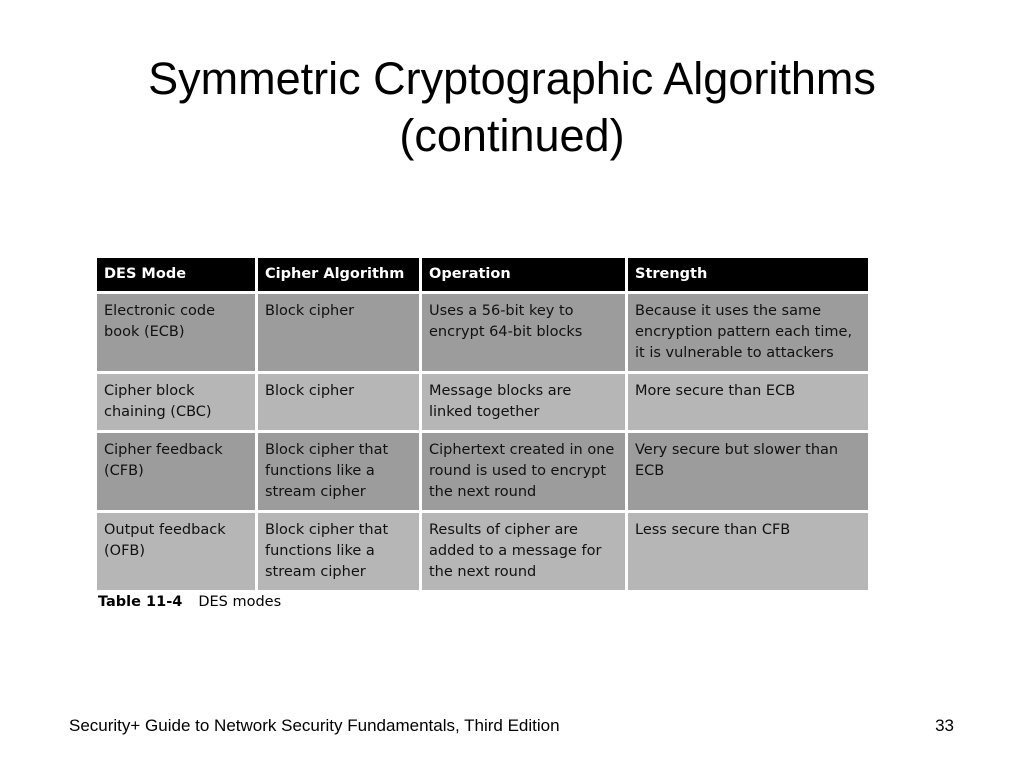  I want to click on table-cell: Output feedback (OFB), so click(176, 551).